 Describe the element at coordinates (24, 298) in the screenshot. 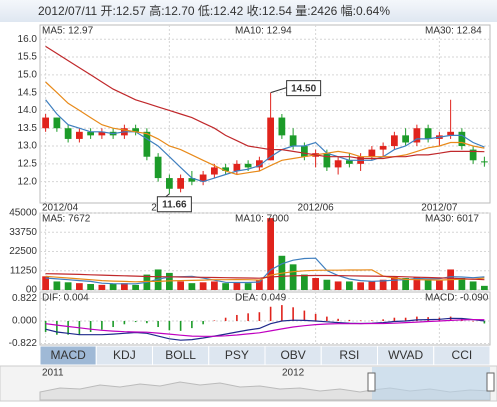

I see `y-tick-label: 0.822` at that location.